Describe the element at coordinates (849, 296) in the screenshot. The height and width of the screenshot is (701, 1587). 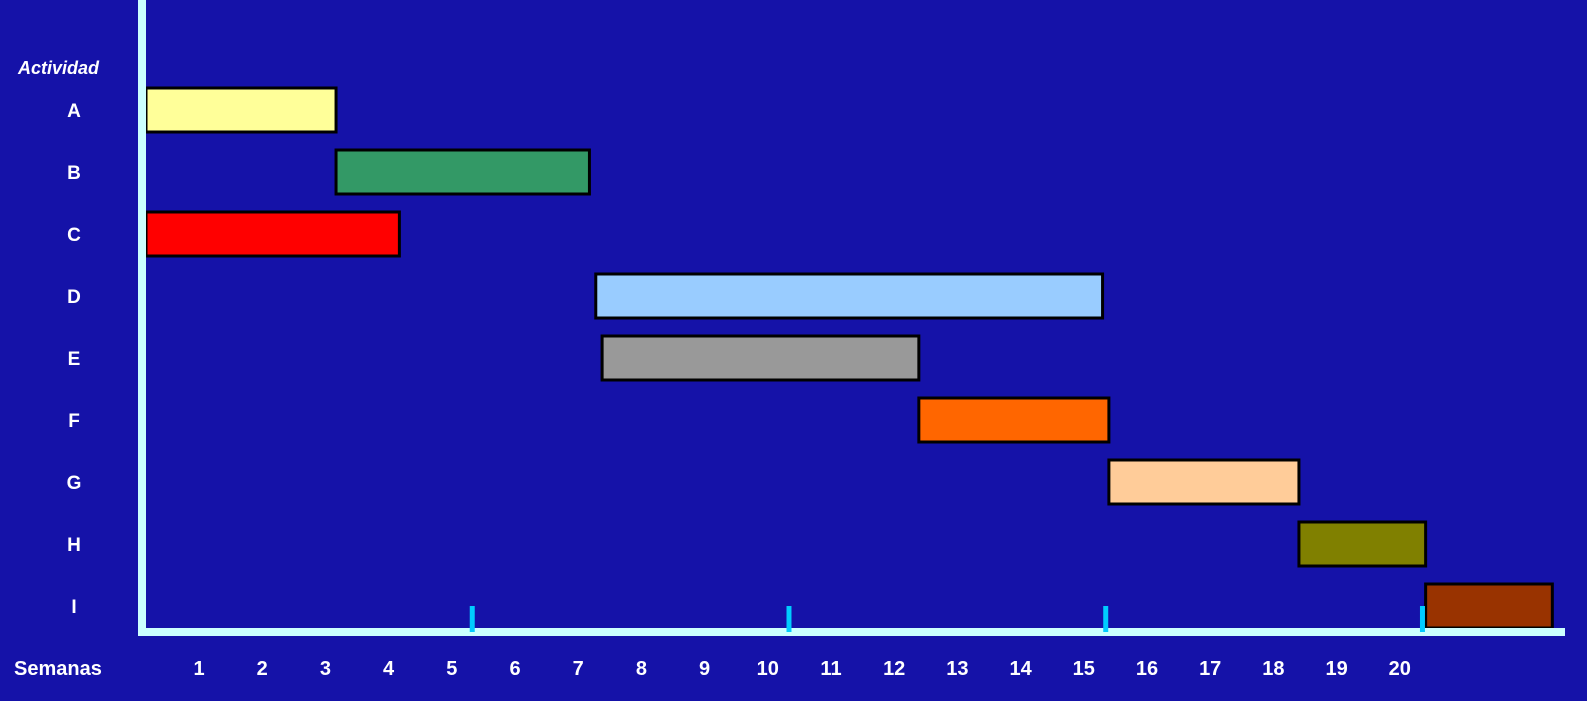
I see `activity-bar-d` at that location.